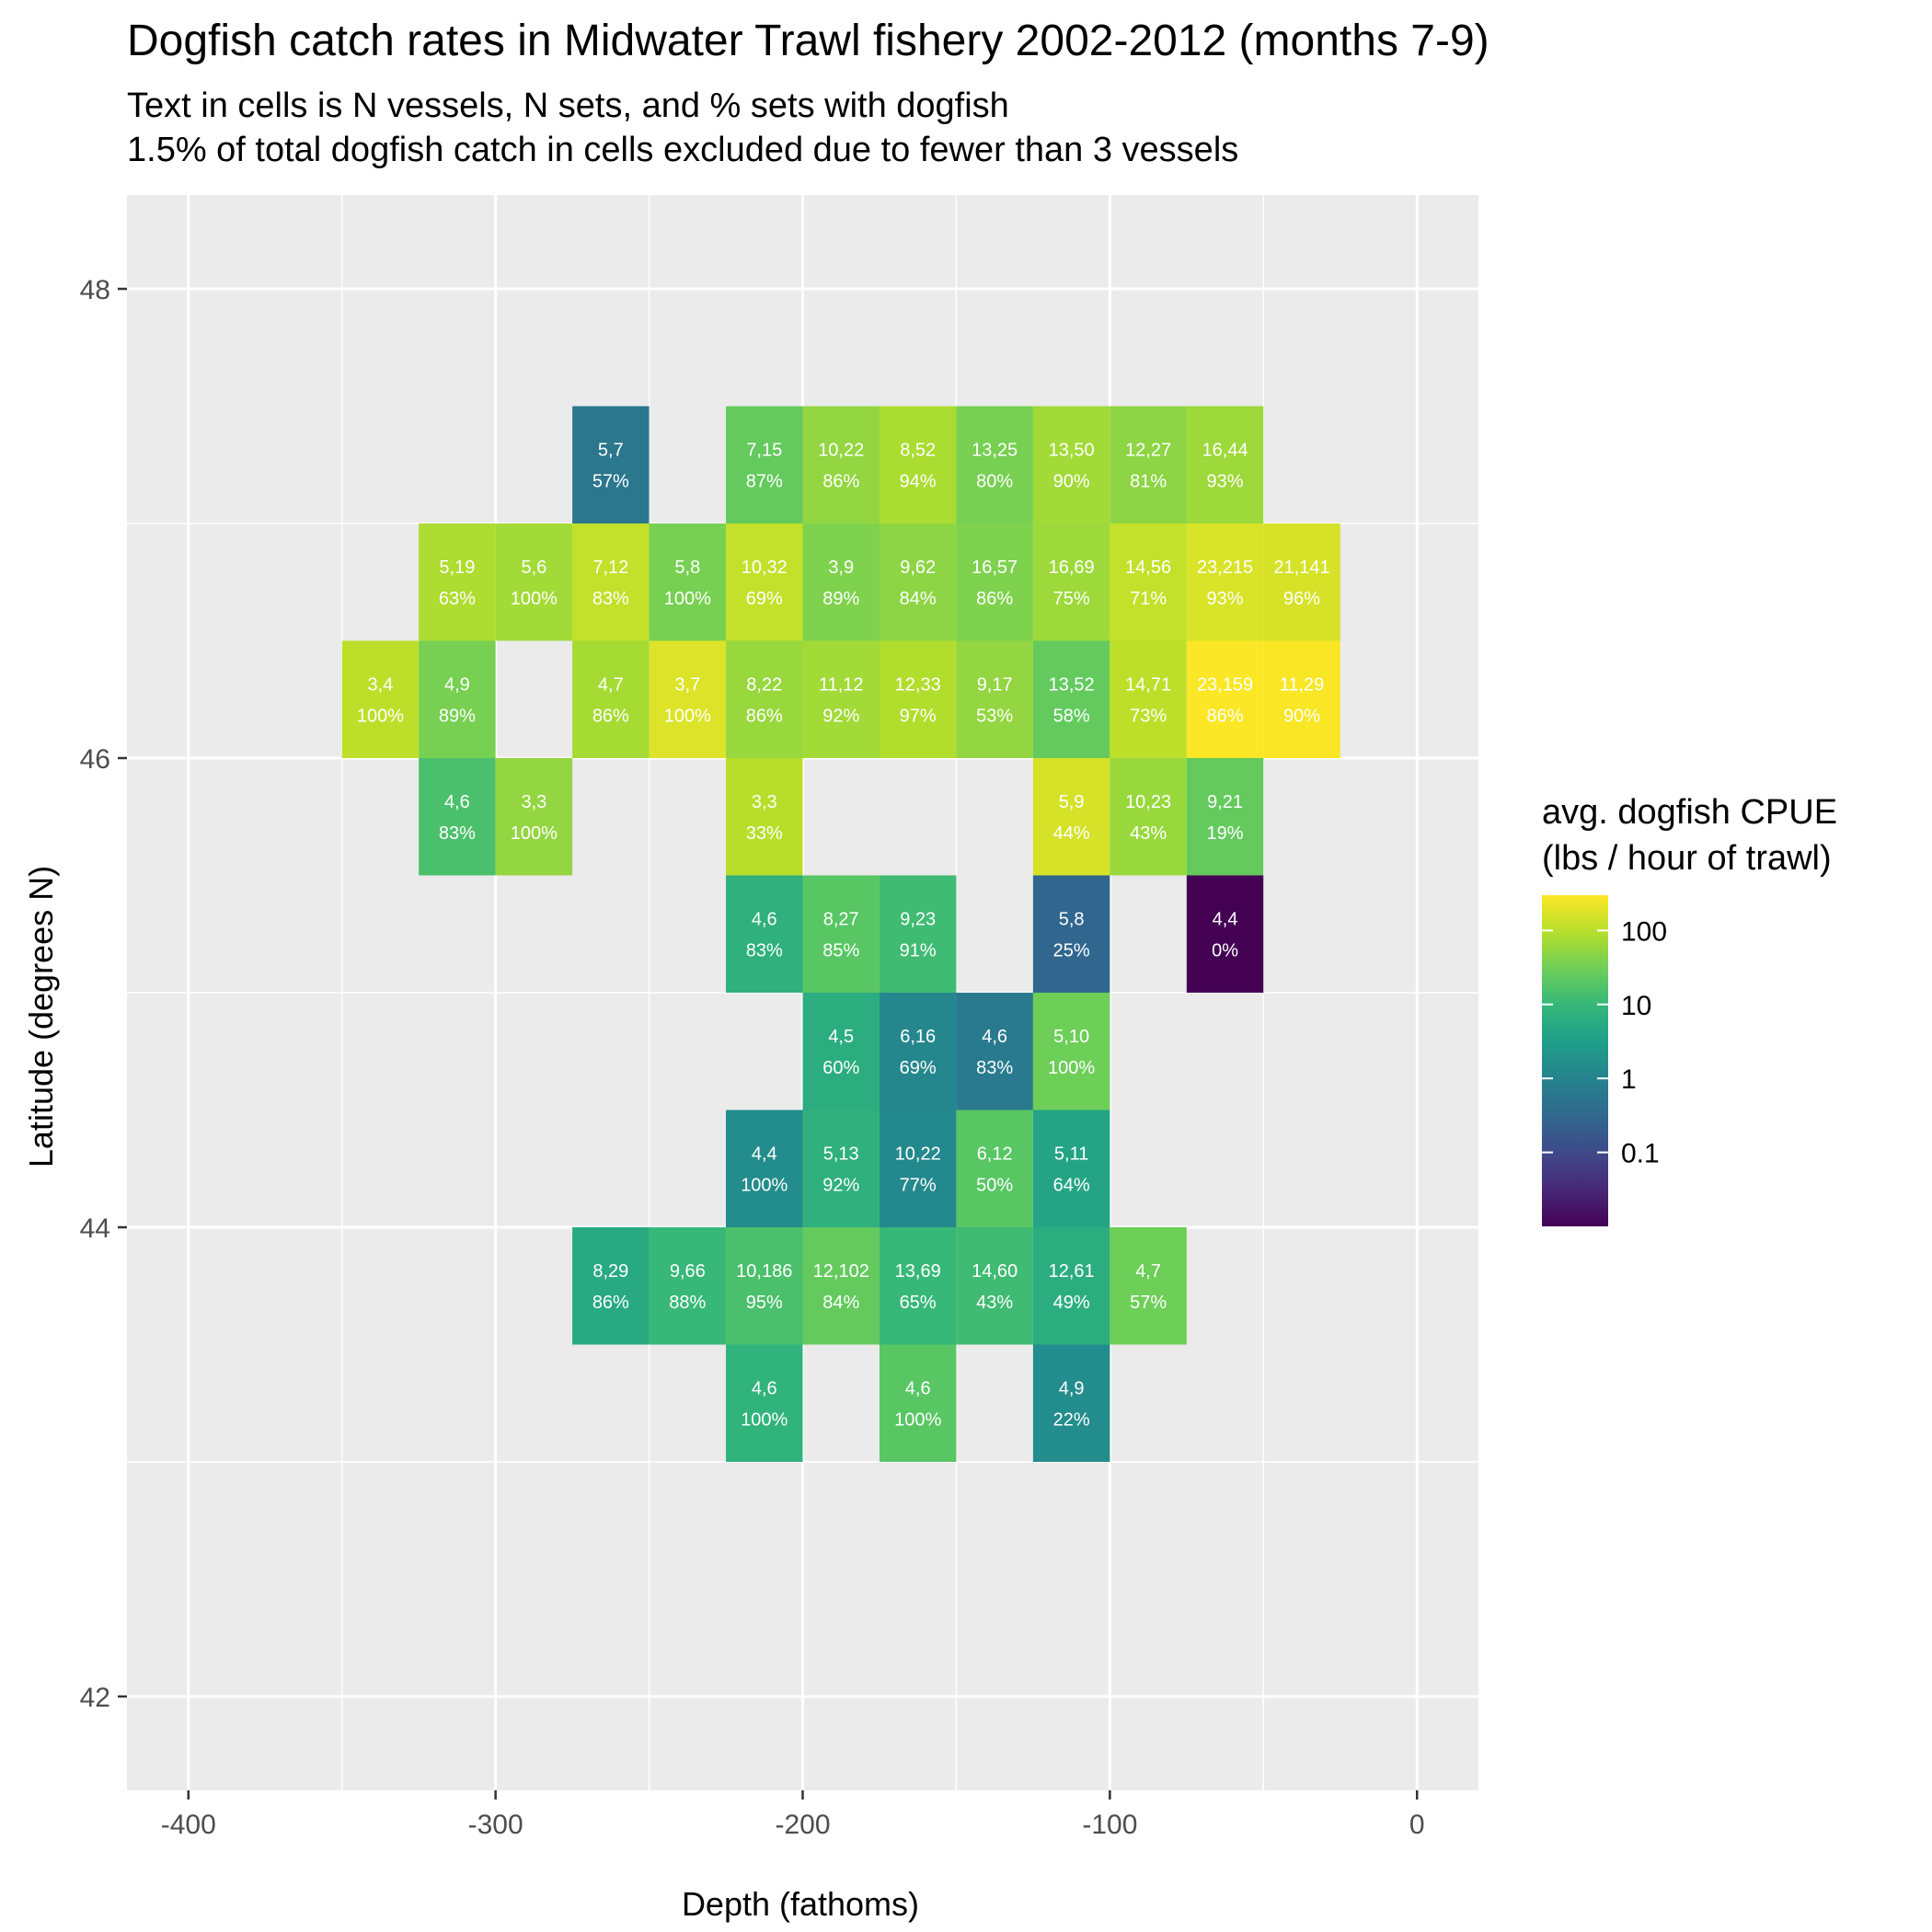  Describe the element at coordinates (918, 599) in the screenshot. I see `cell-percent-label: 84%` at that location.